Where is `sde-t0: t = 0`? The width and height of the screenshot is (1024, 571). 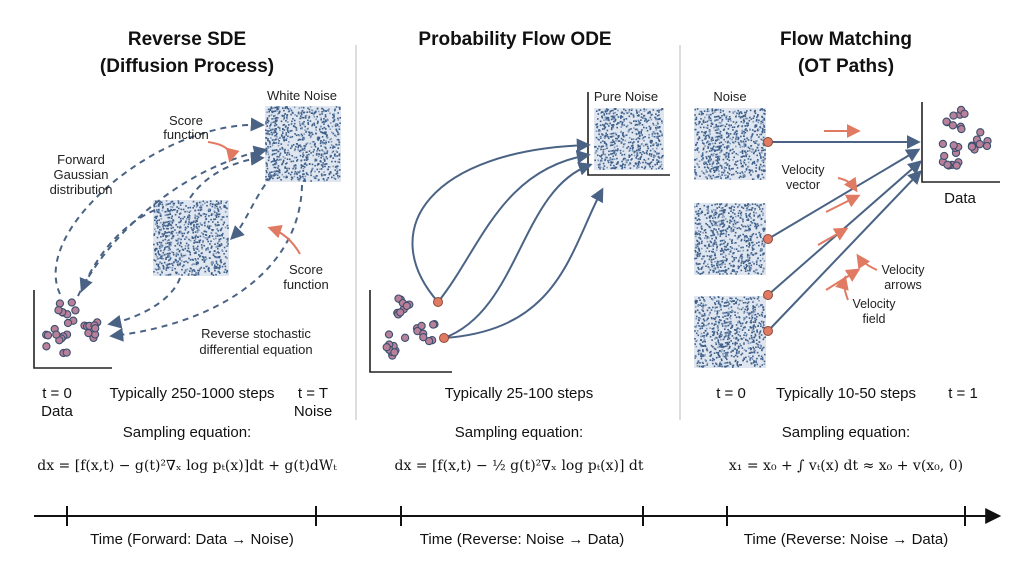
sde-t0: t = 0 is located at coordinates (57, 393).